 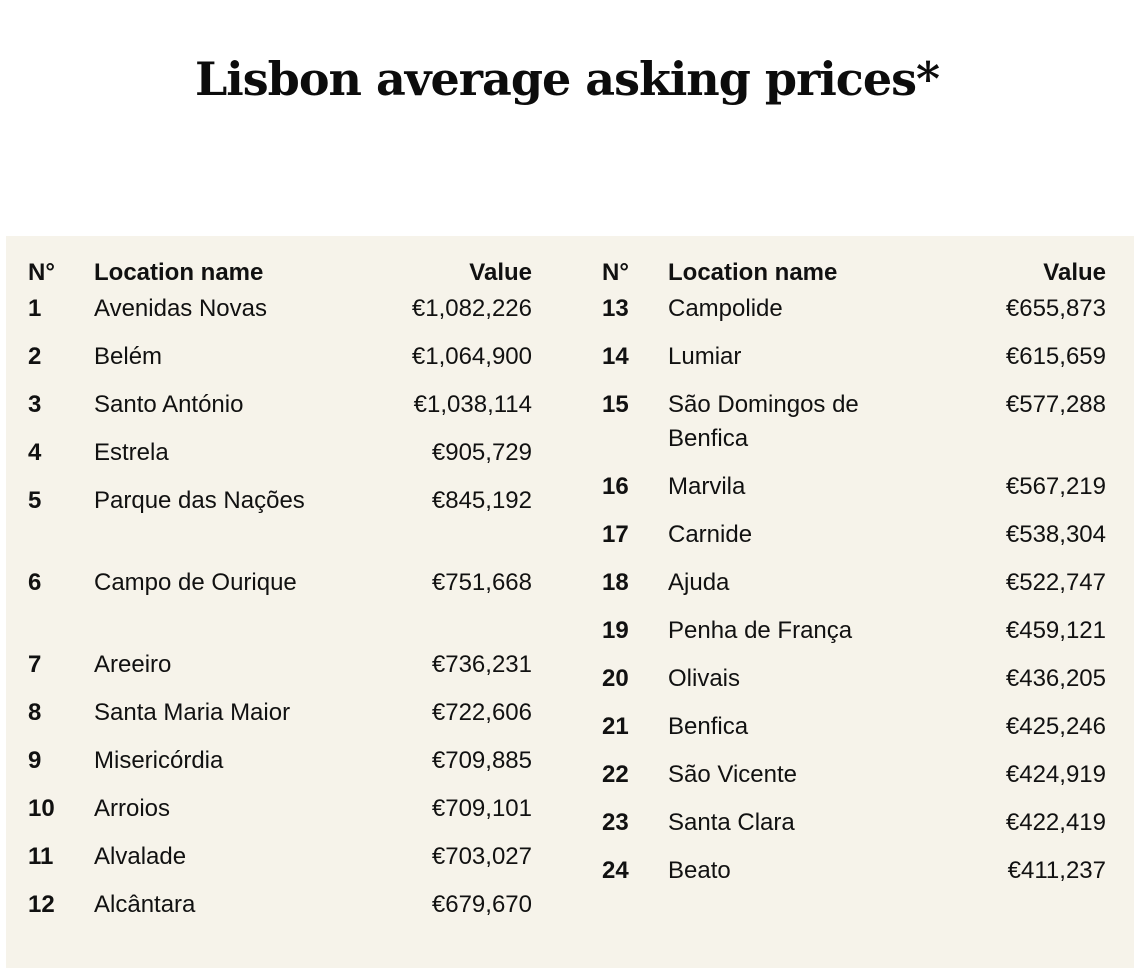 I want to click on row-number: 18, so click(x=615, y=582).